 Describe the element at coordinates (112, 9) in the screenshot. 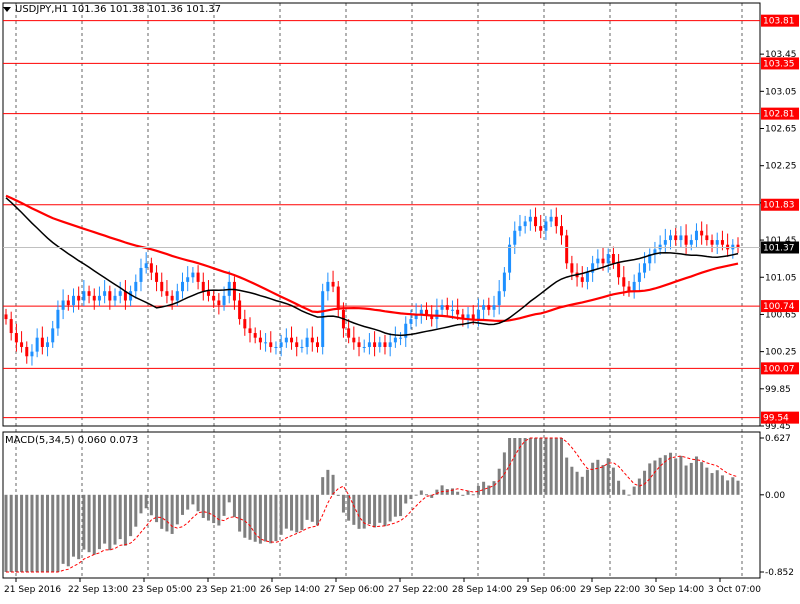

I see `chart-title: USDJPY,H1 101.36 101.38 101.36 101.37` at that location.